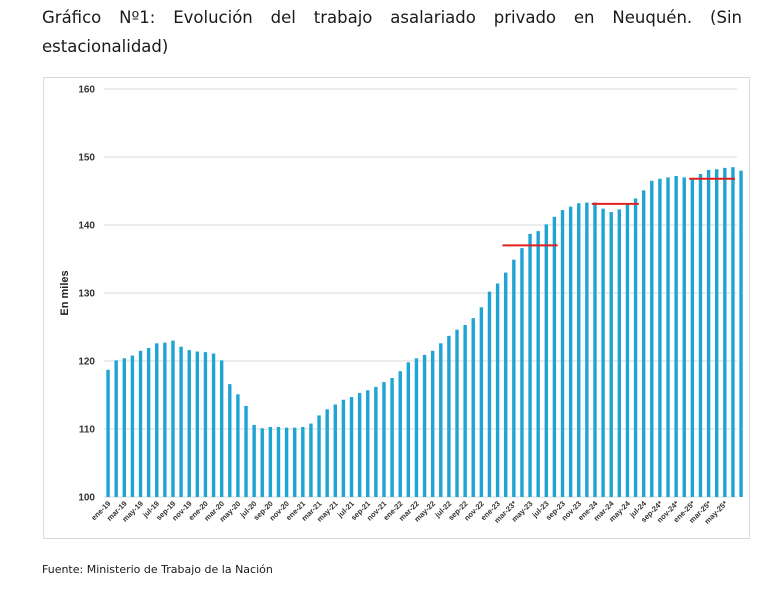  I want to click on y-tick-label: 130, so click(86, 294).